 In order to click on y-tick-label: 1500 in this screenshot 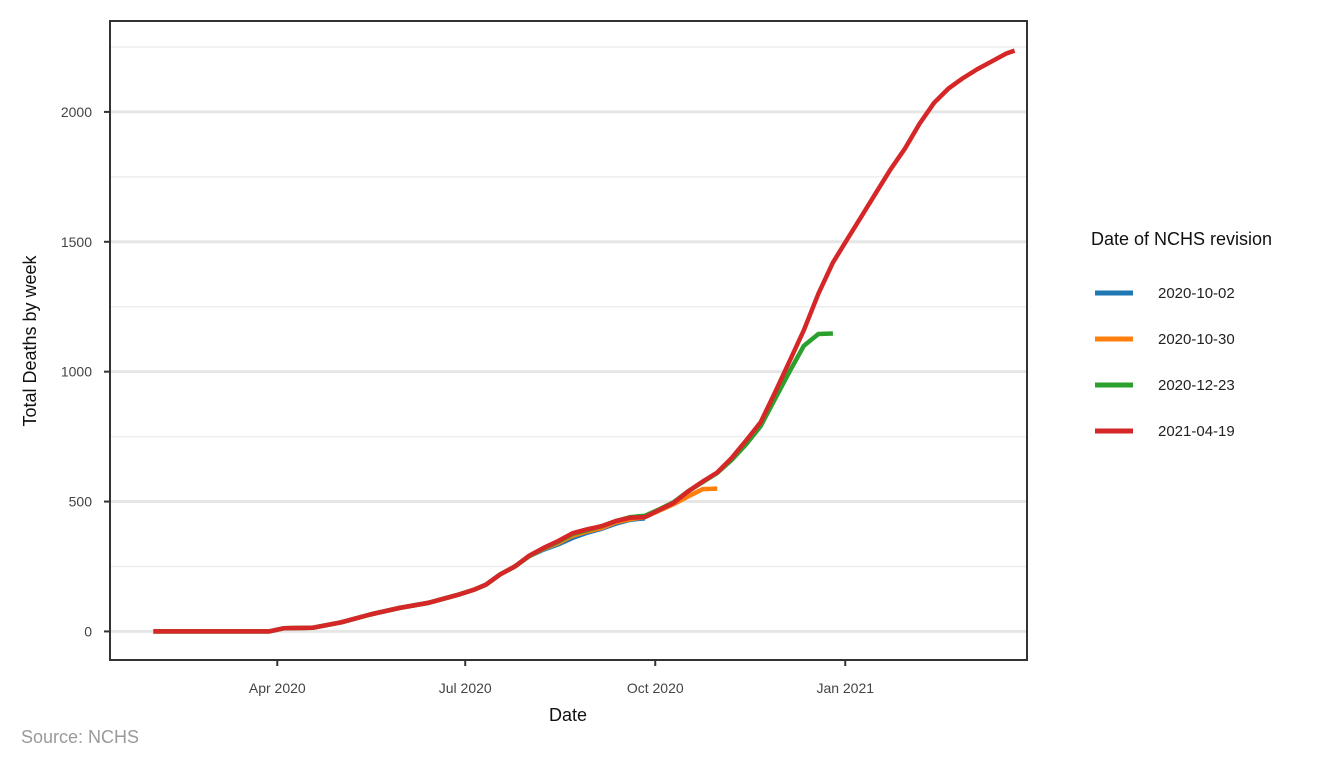, I will do `click(76, 242)`.